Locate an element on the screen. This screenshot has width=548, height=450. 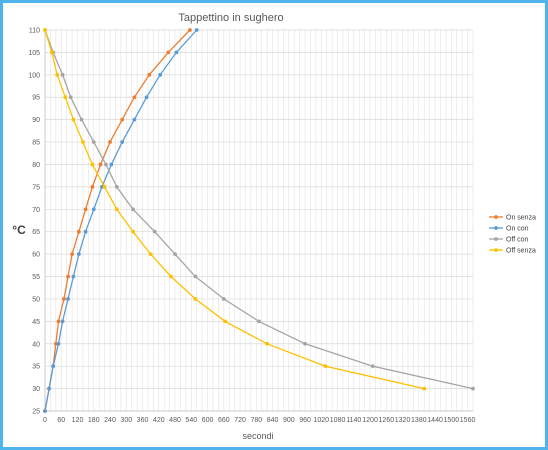
legend-label-on-senza: On senza is located at coordinates (521, 218).